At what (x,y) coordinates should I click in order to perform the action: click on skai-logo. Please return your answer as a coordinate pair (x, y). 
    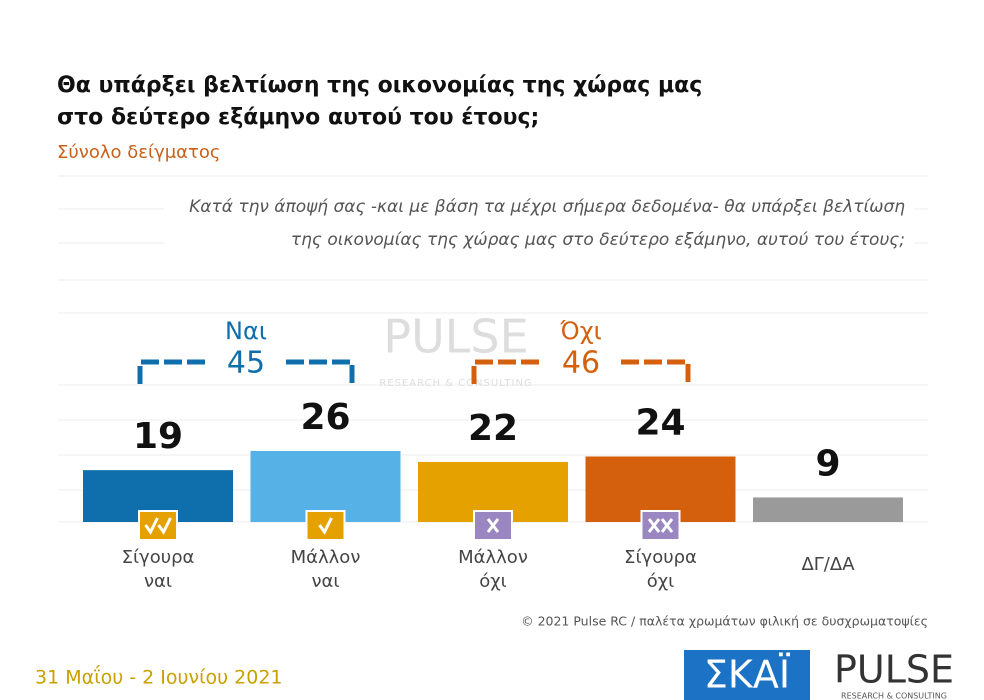
    Looking at the image, I should click on (747, 675).